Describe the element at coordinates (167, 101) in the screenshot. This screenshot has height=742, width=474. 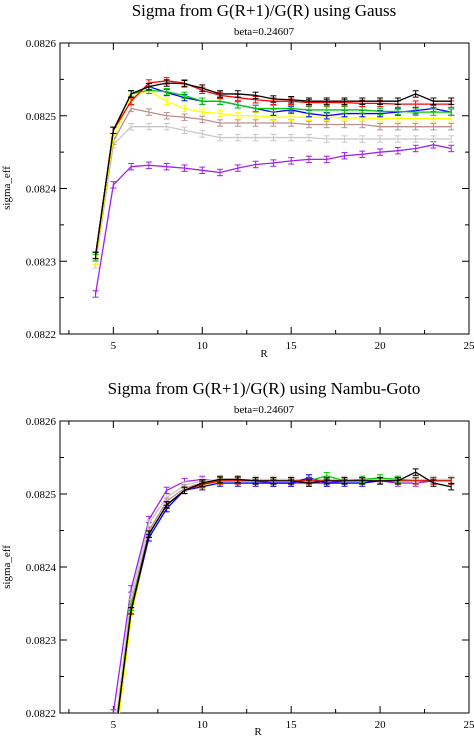
I see `chart-1-series-5-point` at that location.